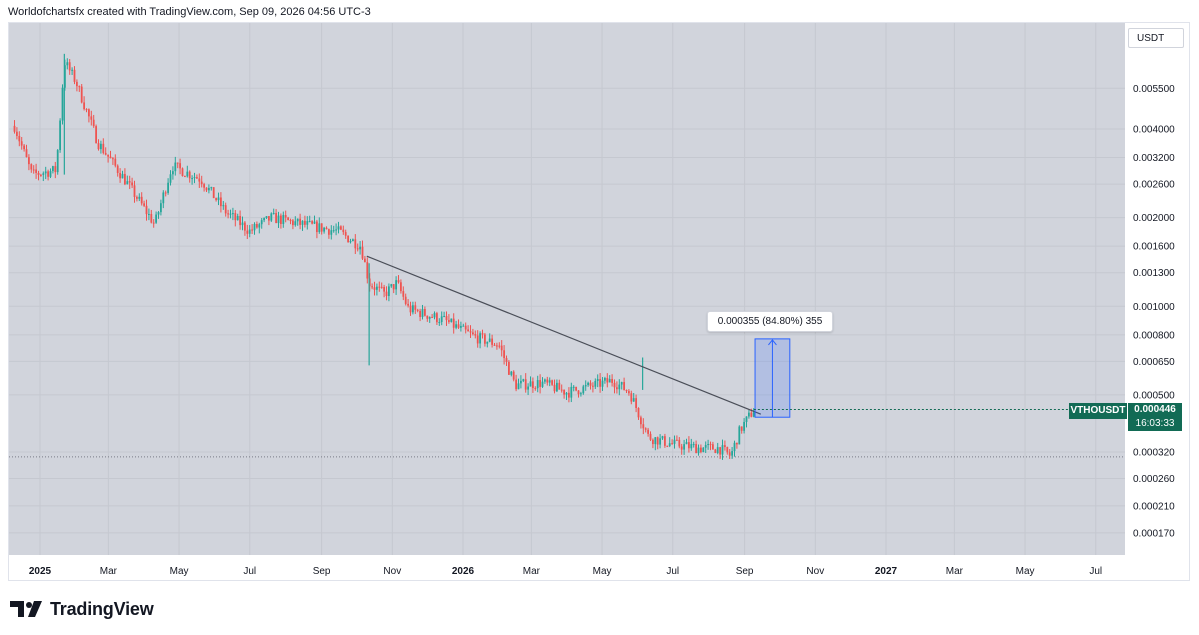 The image size is (1199, 635). I want to click on y-tick-label: 0.000210, so click(1154, 506).